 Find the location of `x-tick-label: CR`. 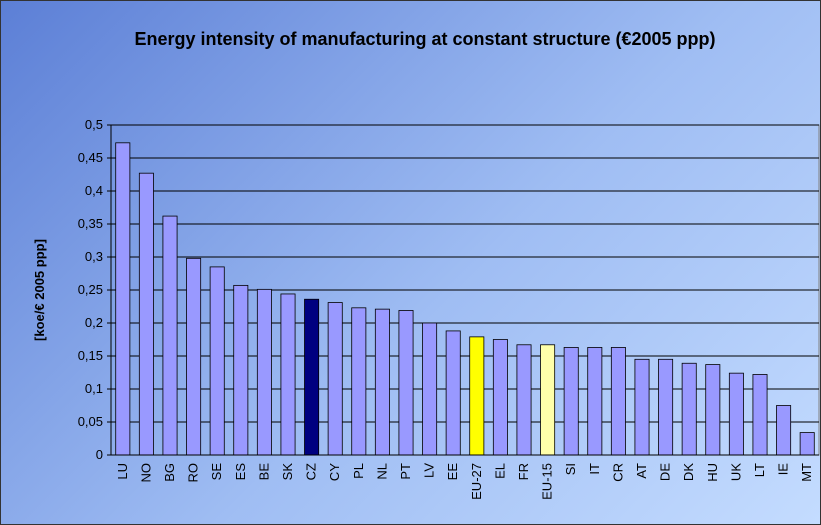

x-tick-label: CR is located at coordinates (617, 472).